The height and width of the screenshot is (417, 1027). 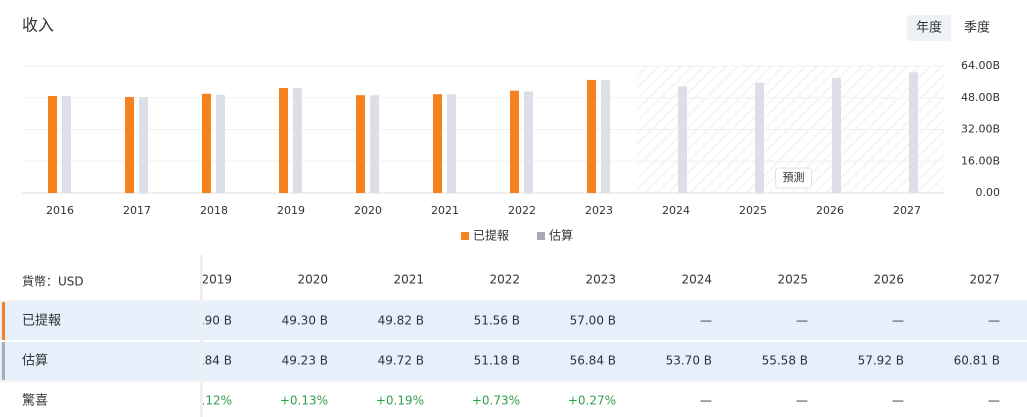 What do you see at coordinates (38, 25) in the screenshot?
I see `chart-title: 收入` at bounding box center [38, 25].